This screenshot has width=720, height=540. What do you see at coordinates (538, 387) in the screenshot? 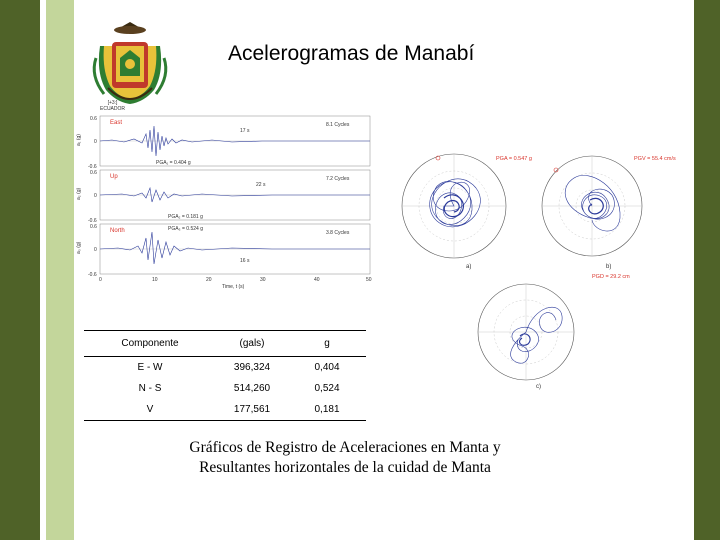
I see `polar-c-tag: c)` at bounding box center [538, 387].